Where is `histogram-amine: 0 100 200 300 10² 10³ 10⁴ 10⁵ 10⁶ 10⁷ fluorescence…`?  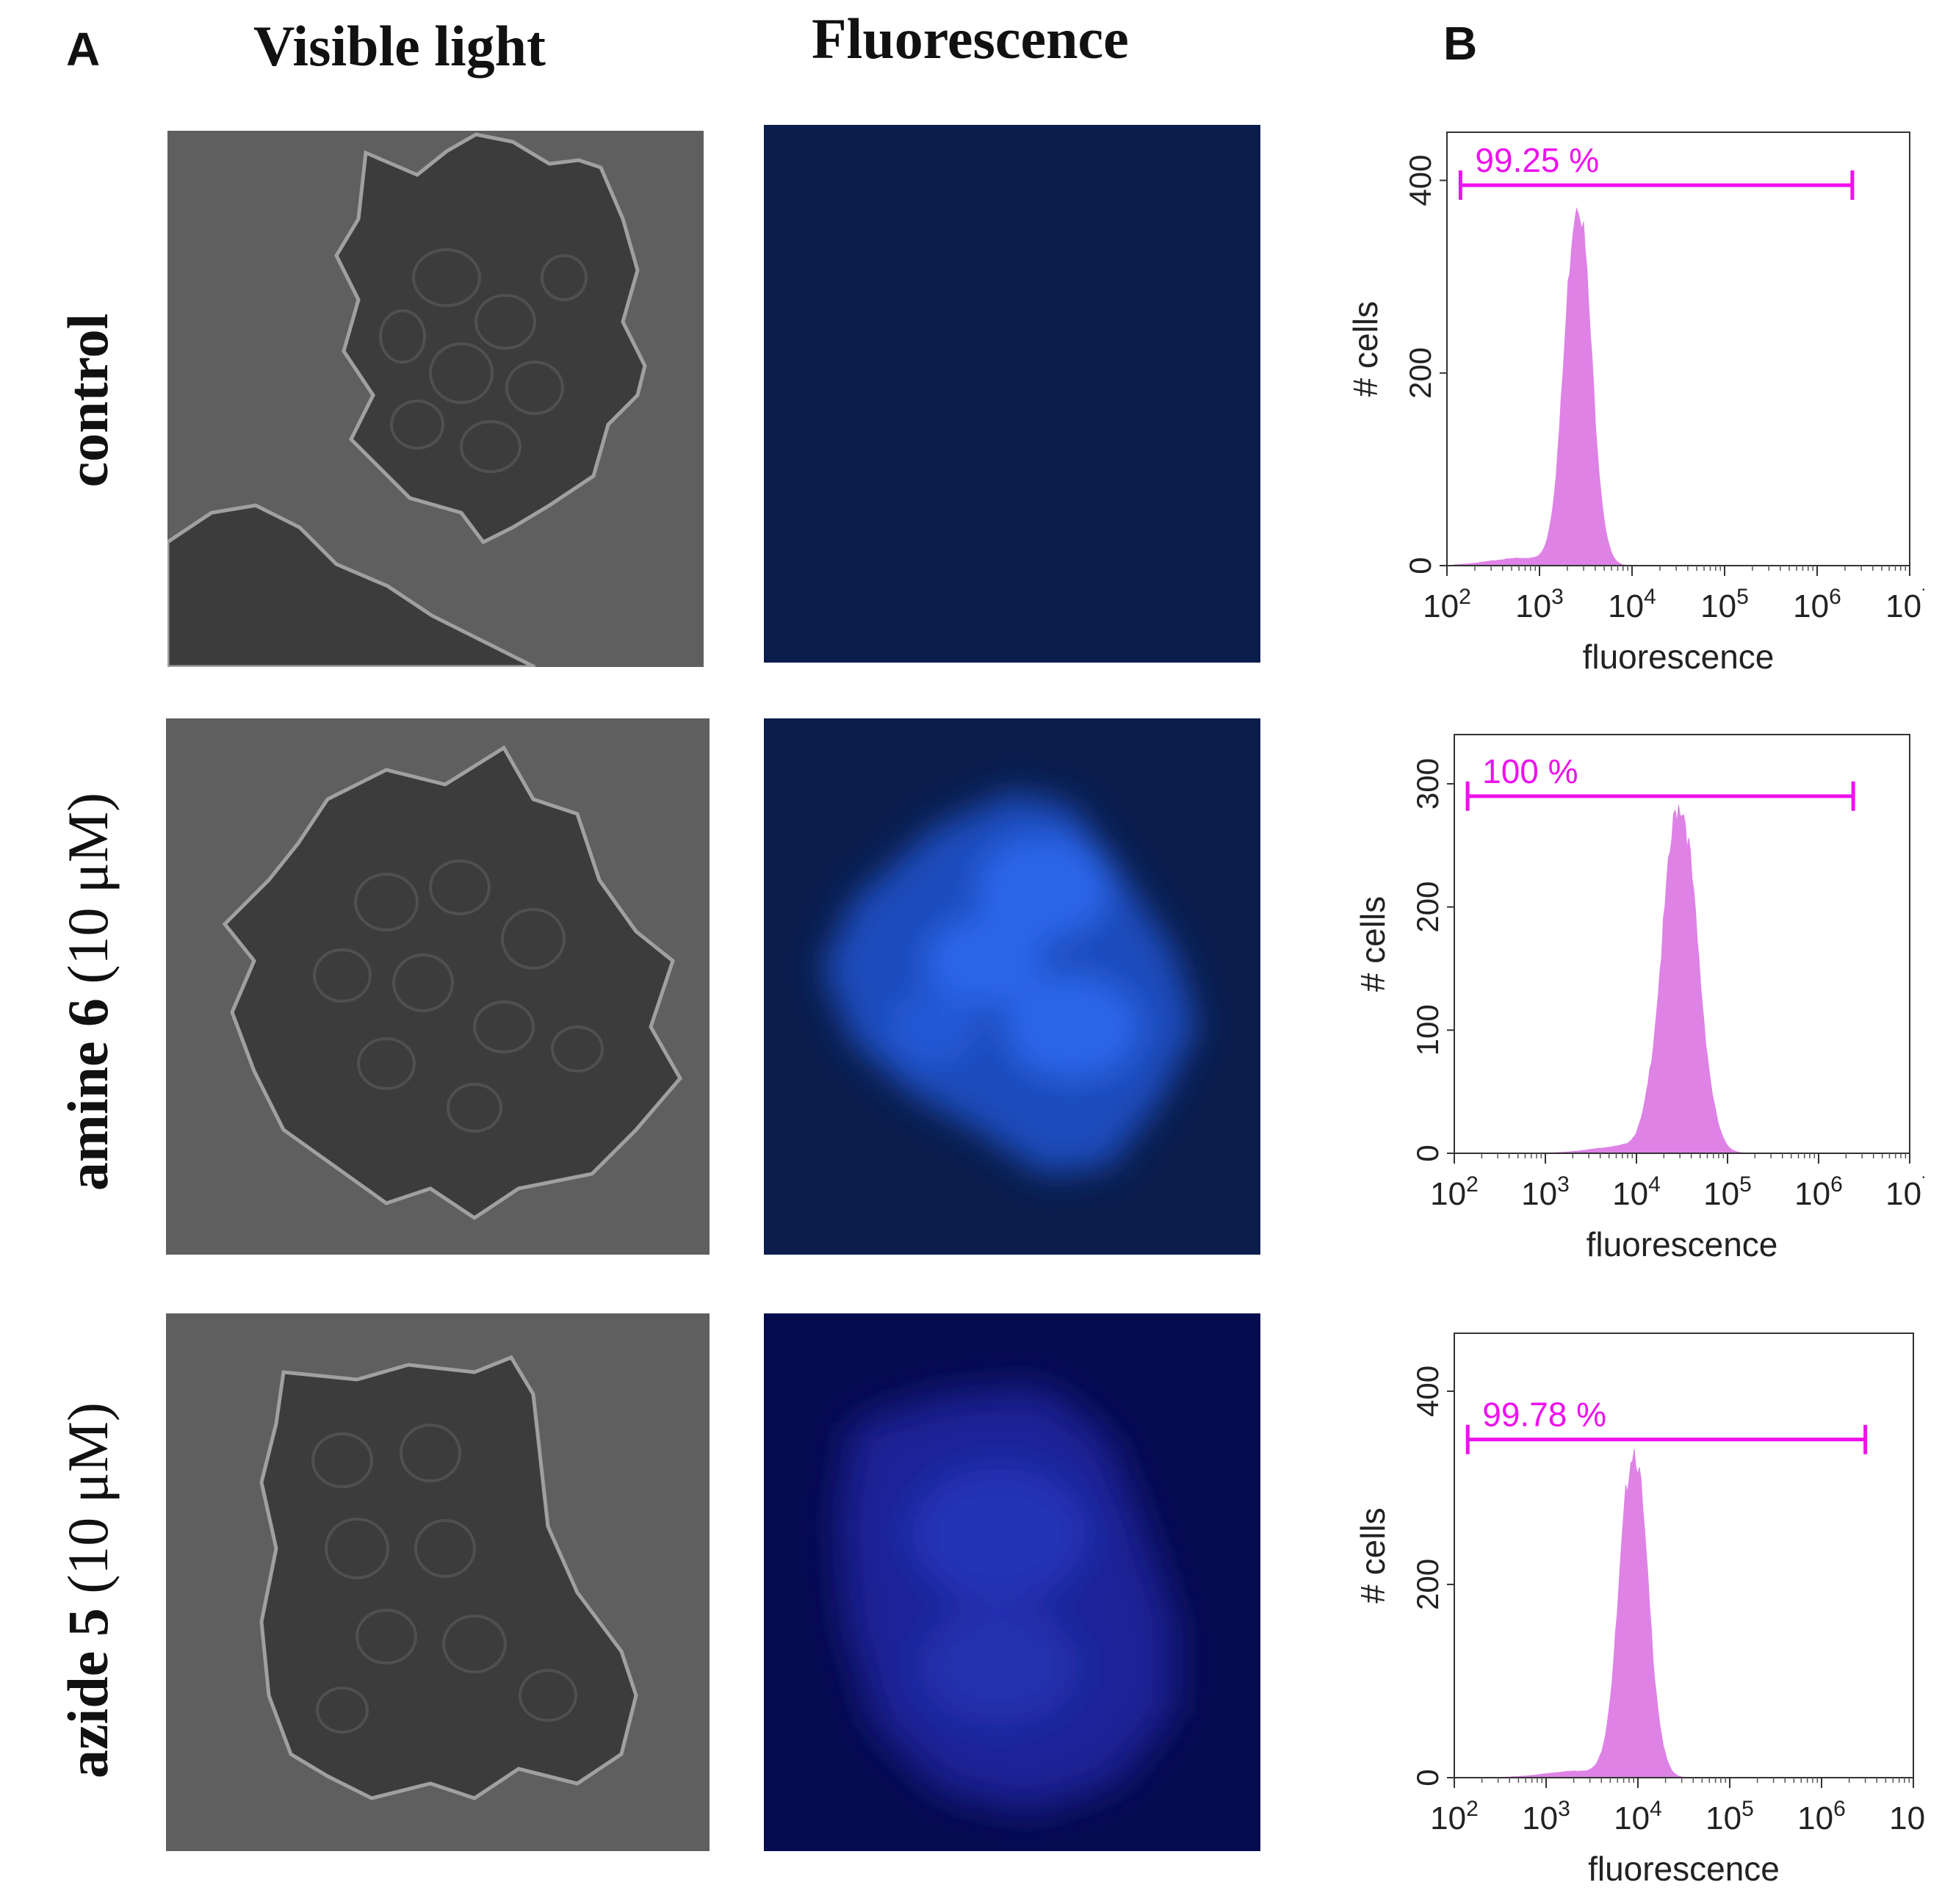
histogram-amine: 0 100 200 300 10² 10³ 10⁴ 10⁵ 10⁶ 10⁷ fluorescence… is located at coordinates (1623, 995).